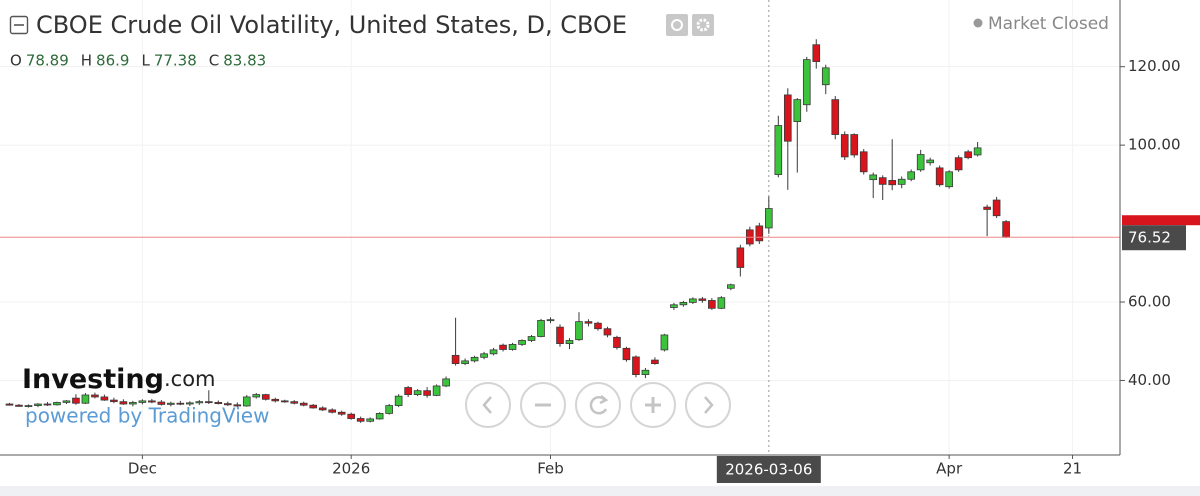 The image size is (1200, 496). I want to click on scroll-left-button, so click(488, 405).